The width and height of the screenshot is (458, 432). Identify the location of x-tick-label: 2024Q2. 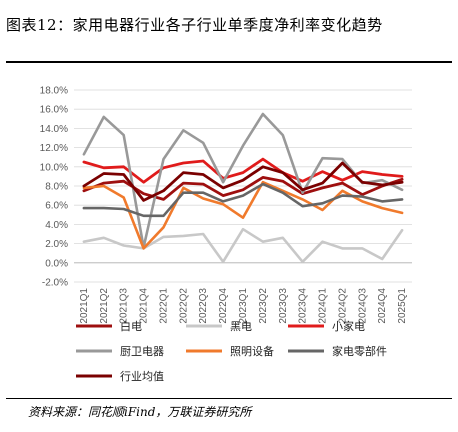
(342, 306).